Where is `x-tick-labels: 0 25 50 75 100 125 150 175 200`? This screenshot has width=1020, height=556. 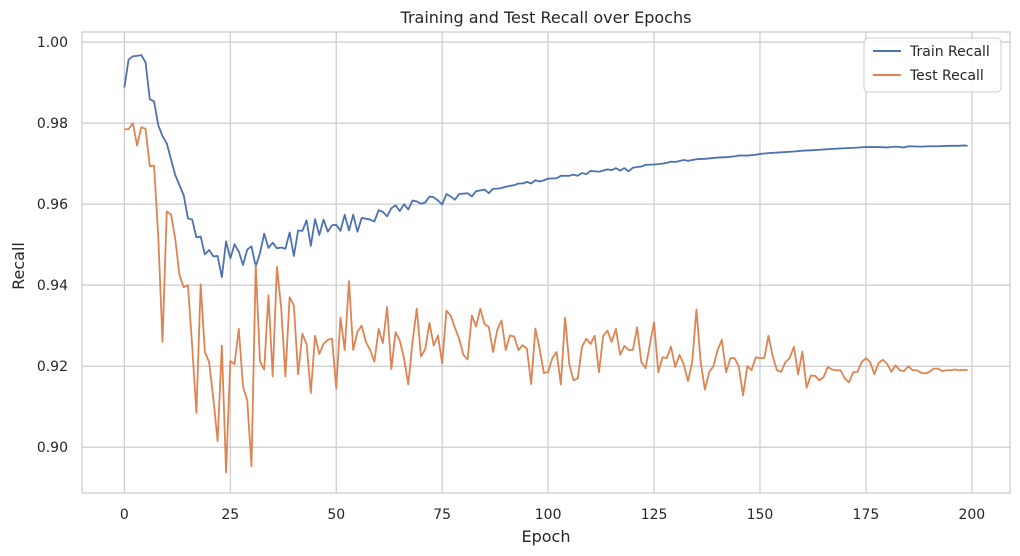
x-tick-labels: 0 25 50 75 100 125 150 175 200 is located at coordinates (552, 515).